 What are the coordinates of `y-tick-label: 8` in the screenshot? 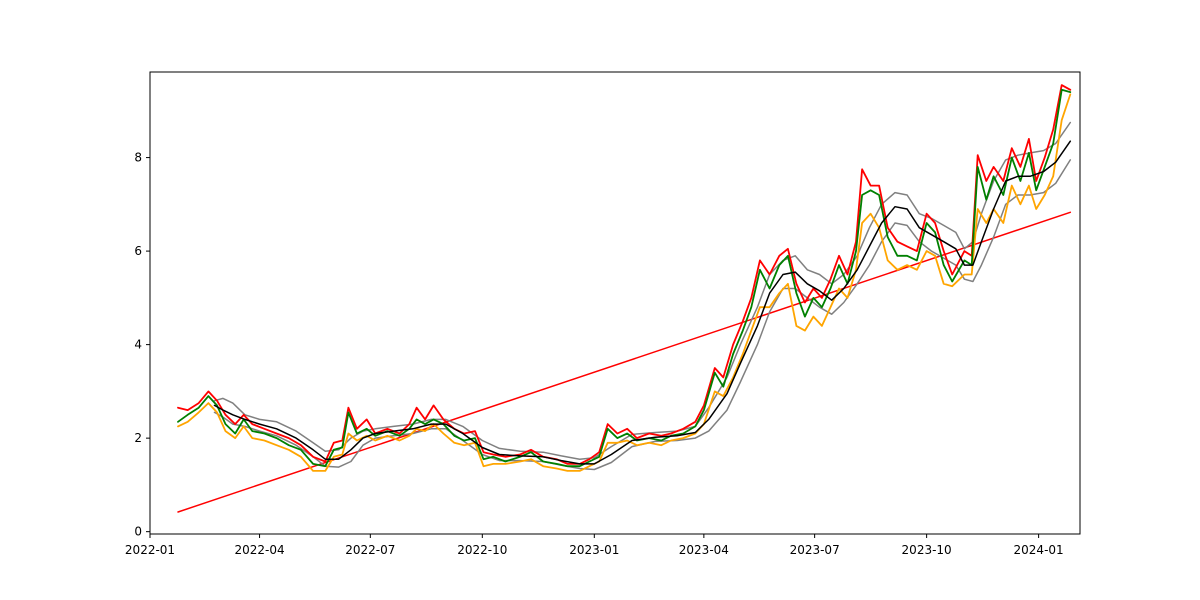 It's located at (138, 158).